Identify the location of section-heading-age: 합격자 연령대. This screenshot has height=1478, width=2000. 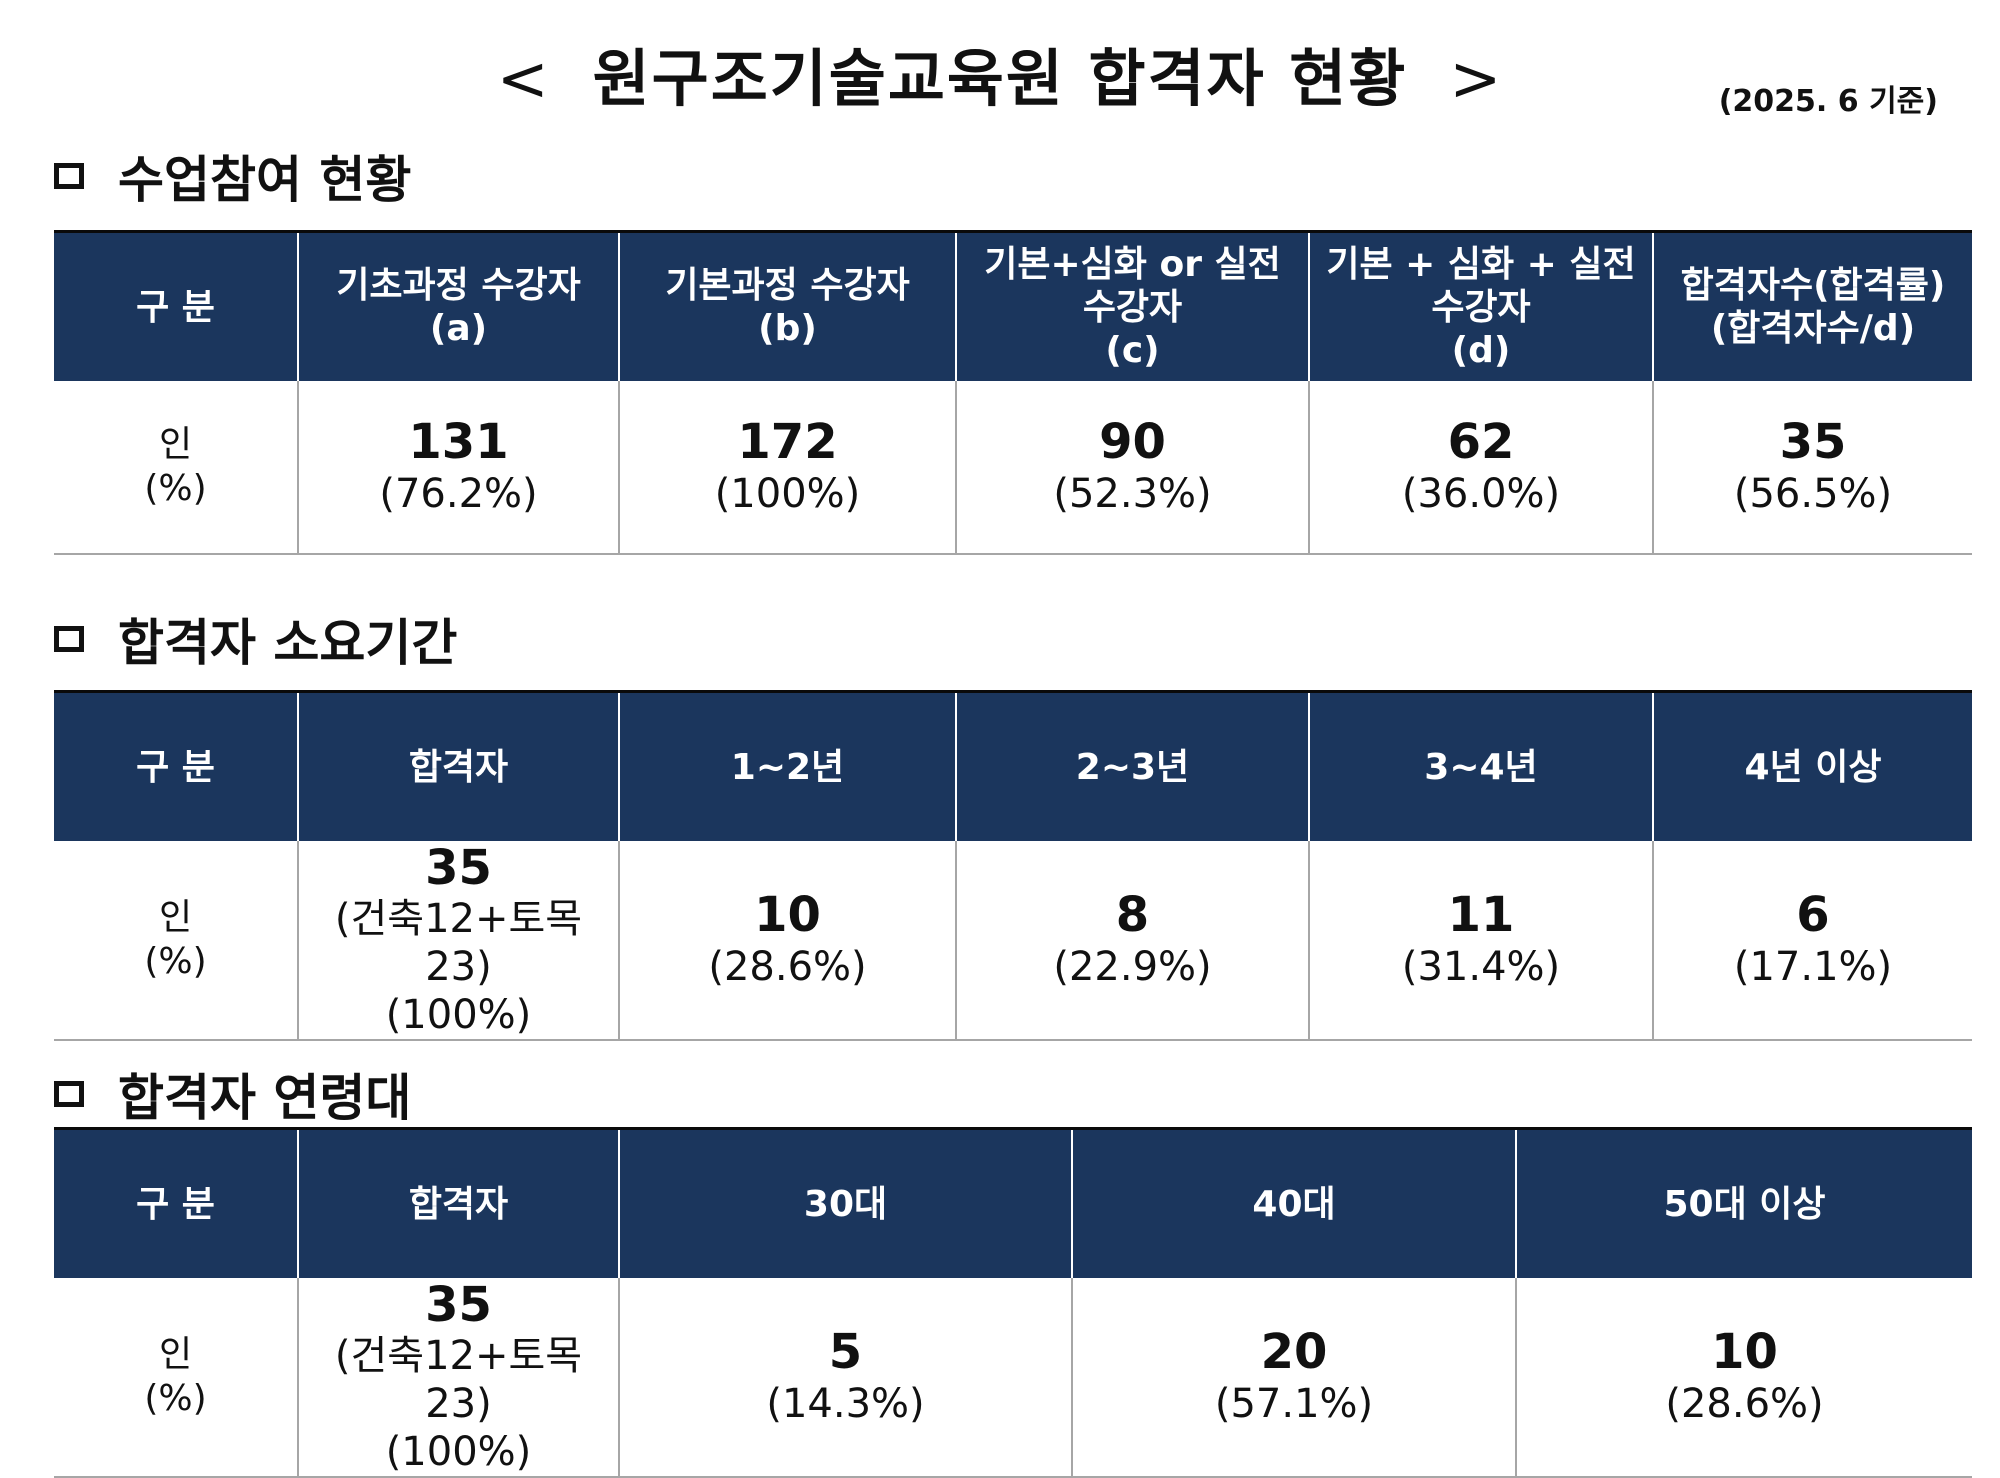
(232, 1094).